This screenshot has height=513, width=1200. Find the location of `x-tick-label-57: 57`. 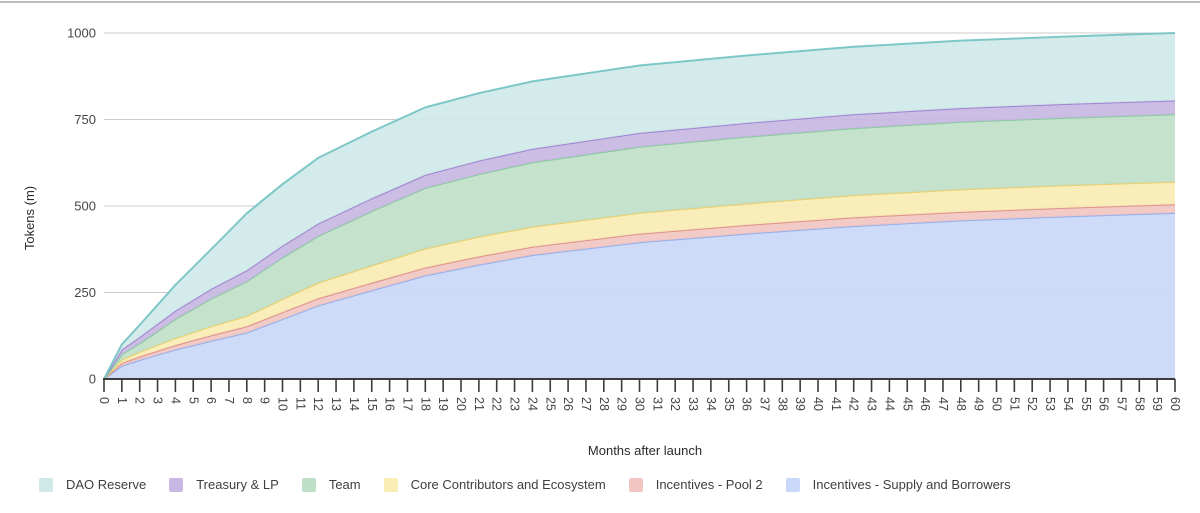

x-tick-label-57: 57 is located at coordinates (1121, 404).